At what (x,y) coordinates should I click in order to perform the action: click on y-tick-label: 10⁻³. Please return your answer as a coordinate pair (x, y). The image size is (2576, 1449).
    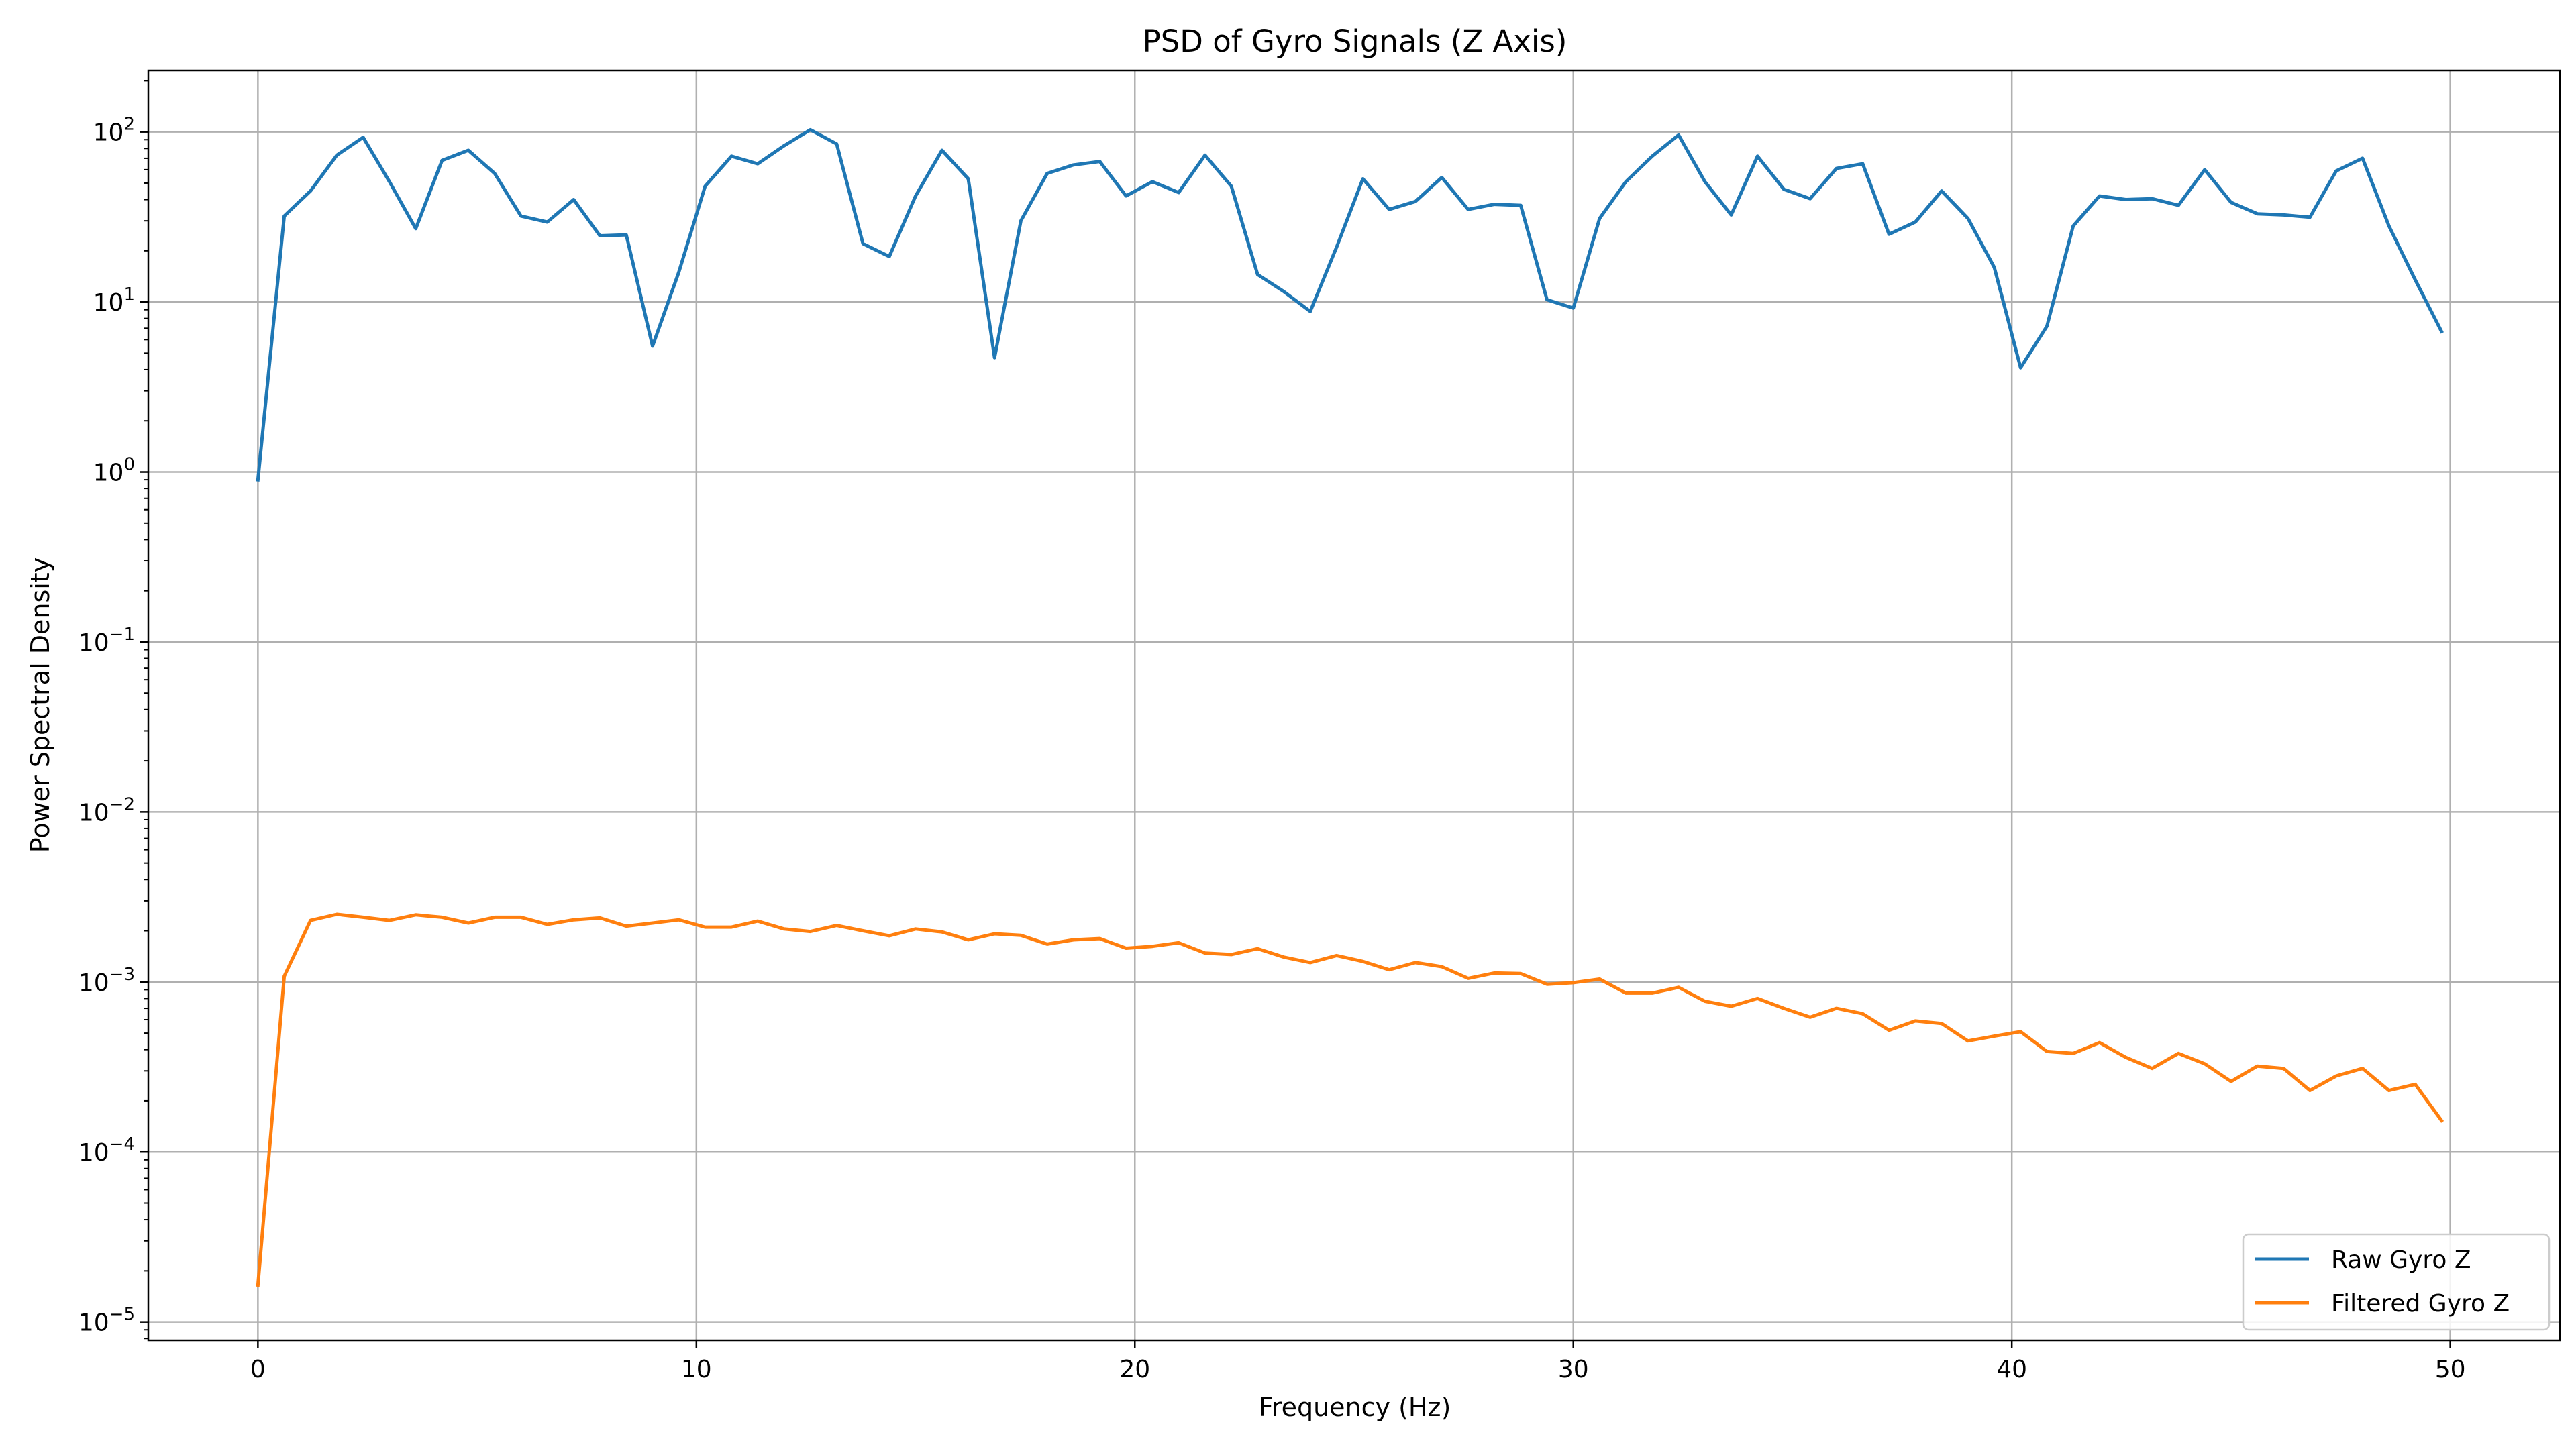
    Looking at the image, I should click on (107, 981).